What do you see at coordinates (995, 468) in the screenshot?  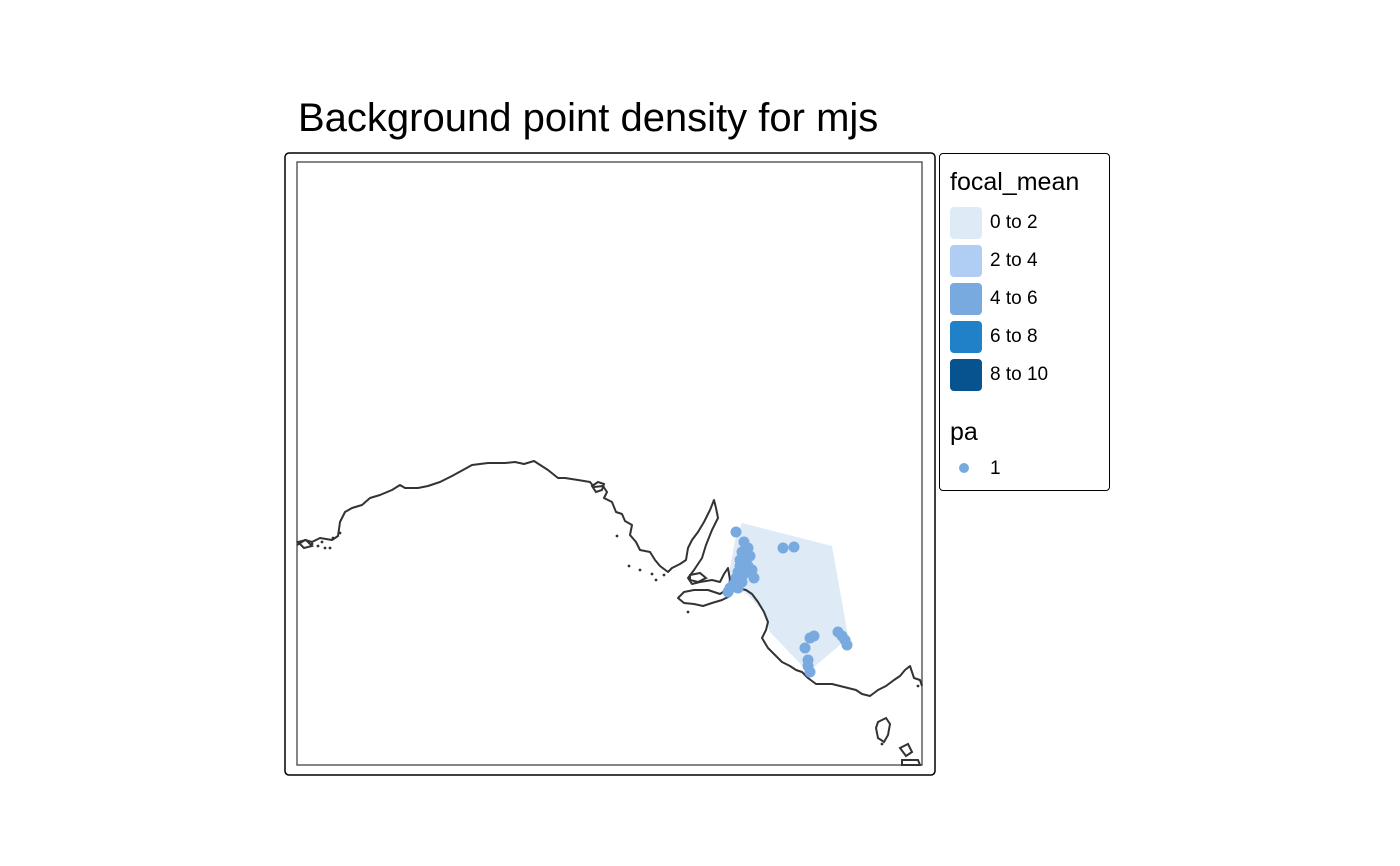 I see `legend-label: 1` at bounding box center [995, 468].